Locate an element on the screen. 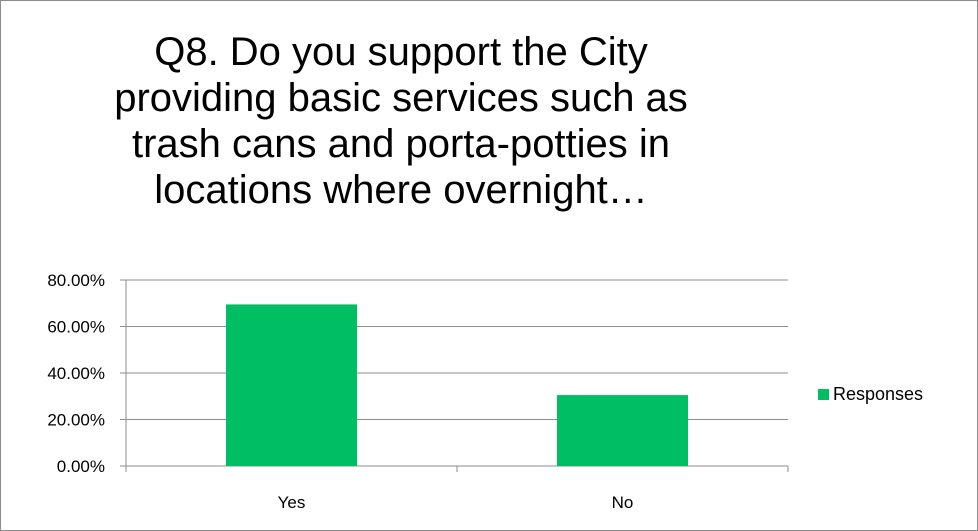  legend: Responses is located at coordinates (870, 394).